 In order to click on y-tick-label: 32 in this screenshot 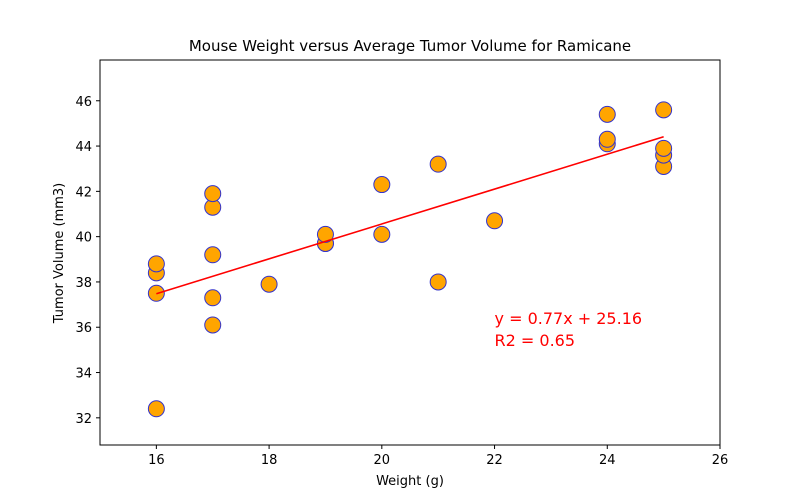, I will do `click(83, 419)`.